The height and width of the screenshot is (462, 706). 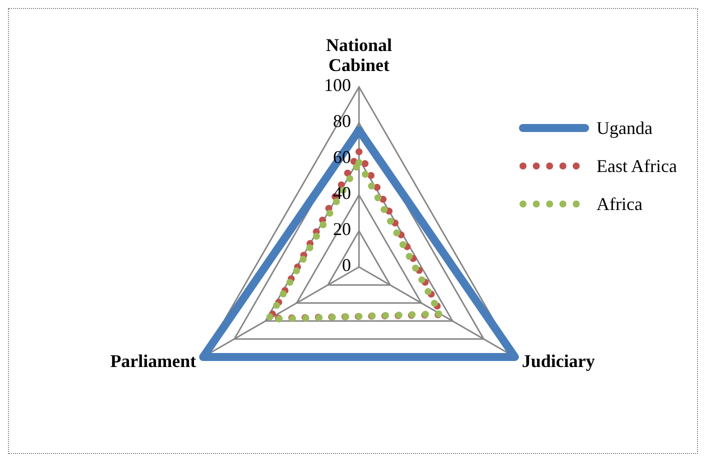 What do you see at coordinates (636, 166) in the screenshot?
I see `legend-label: East Africa` at bounding box center [636, 166].